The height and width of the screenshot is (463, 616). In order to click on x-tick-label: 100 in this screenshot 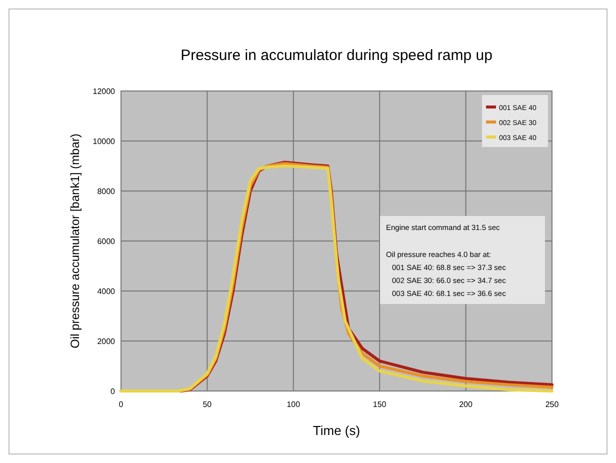, I will do `click(293, 404)`.